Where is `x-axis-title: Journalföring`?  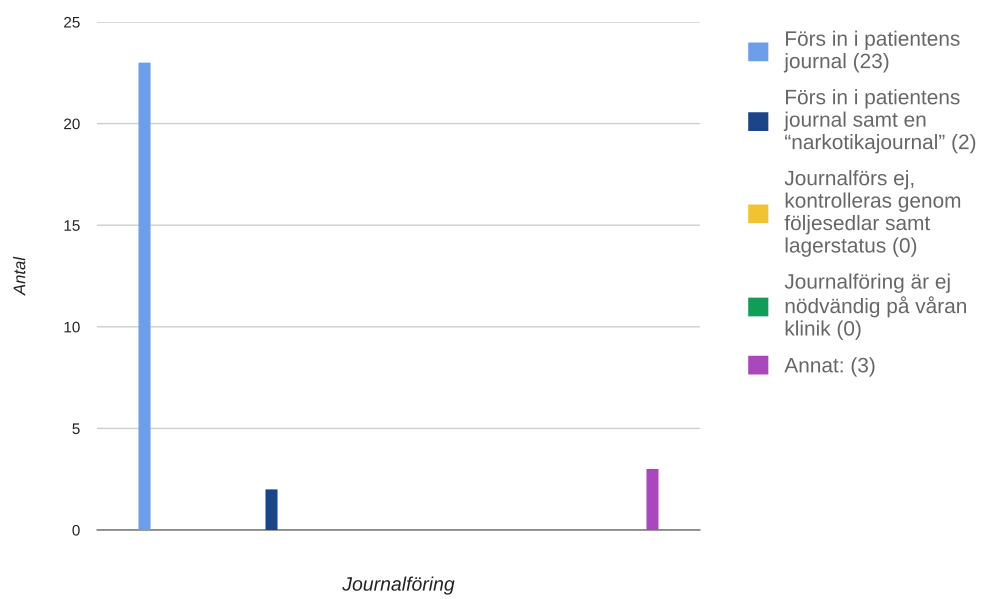 x-axis-title: Journalföring is located at coordinates (398, 585).